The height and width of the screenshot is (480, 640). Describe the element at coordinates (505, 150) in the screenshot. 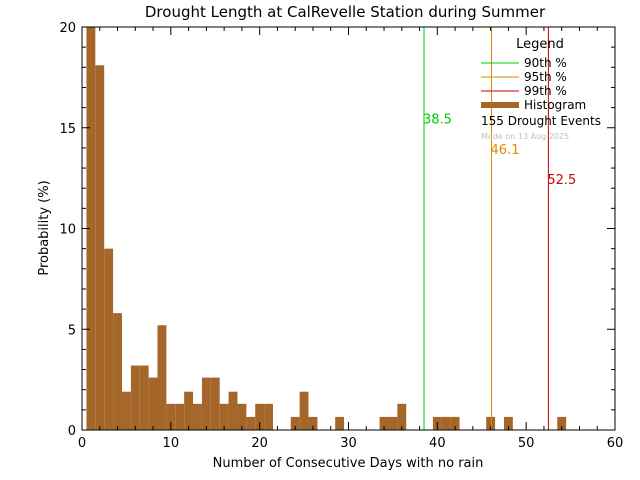

I see `percentile-value-label: 46.1` at that location.